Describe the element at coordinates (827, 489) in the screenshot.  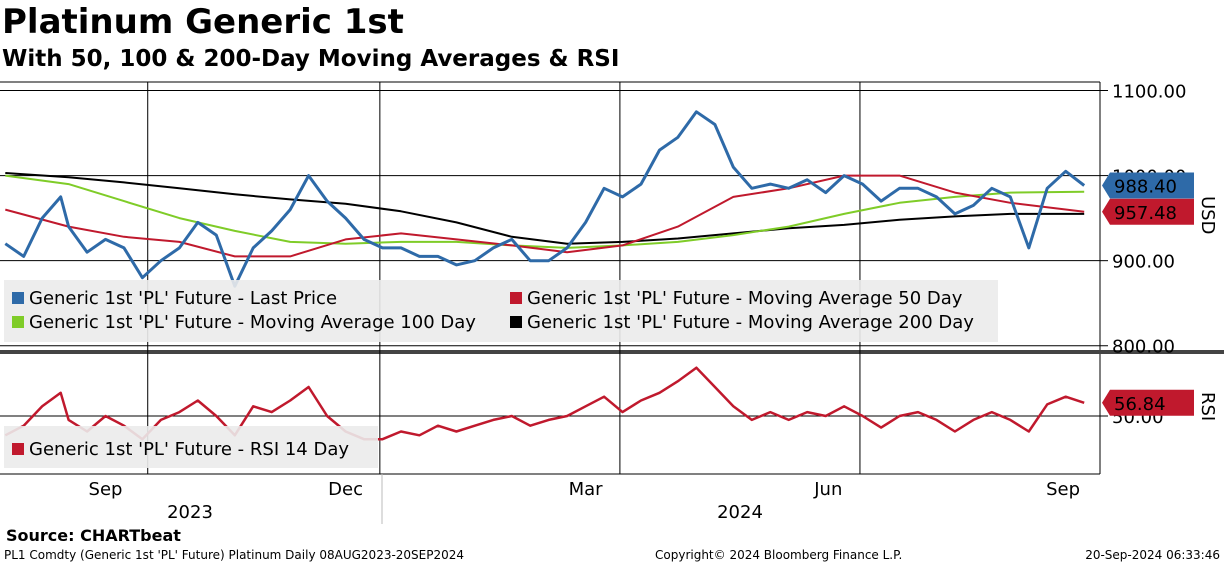
I see `x-month-label: Jun` at that location.